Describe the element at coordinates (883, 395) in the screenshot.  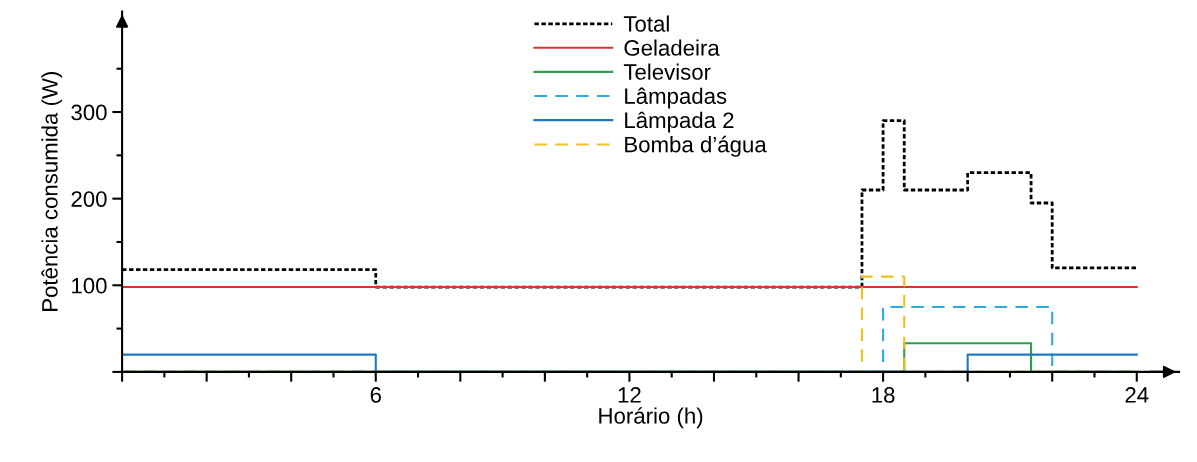
I see `x-tick-label: 18` at that location.